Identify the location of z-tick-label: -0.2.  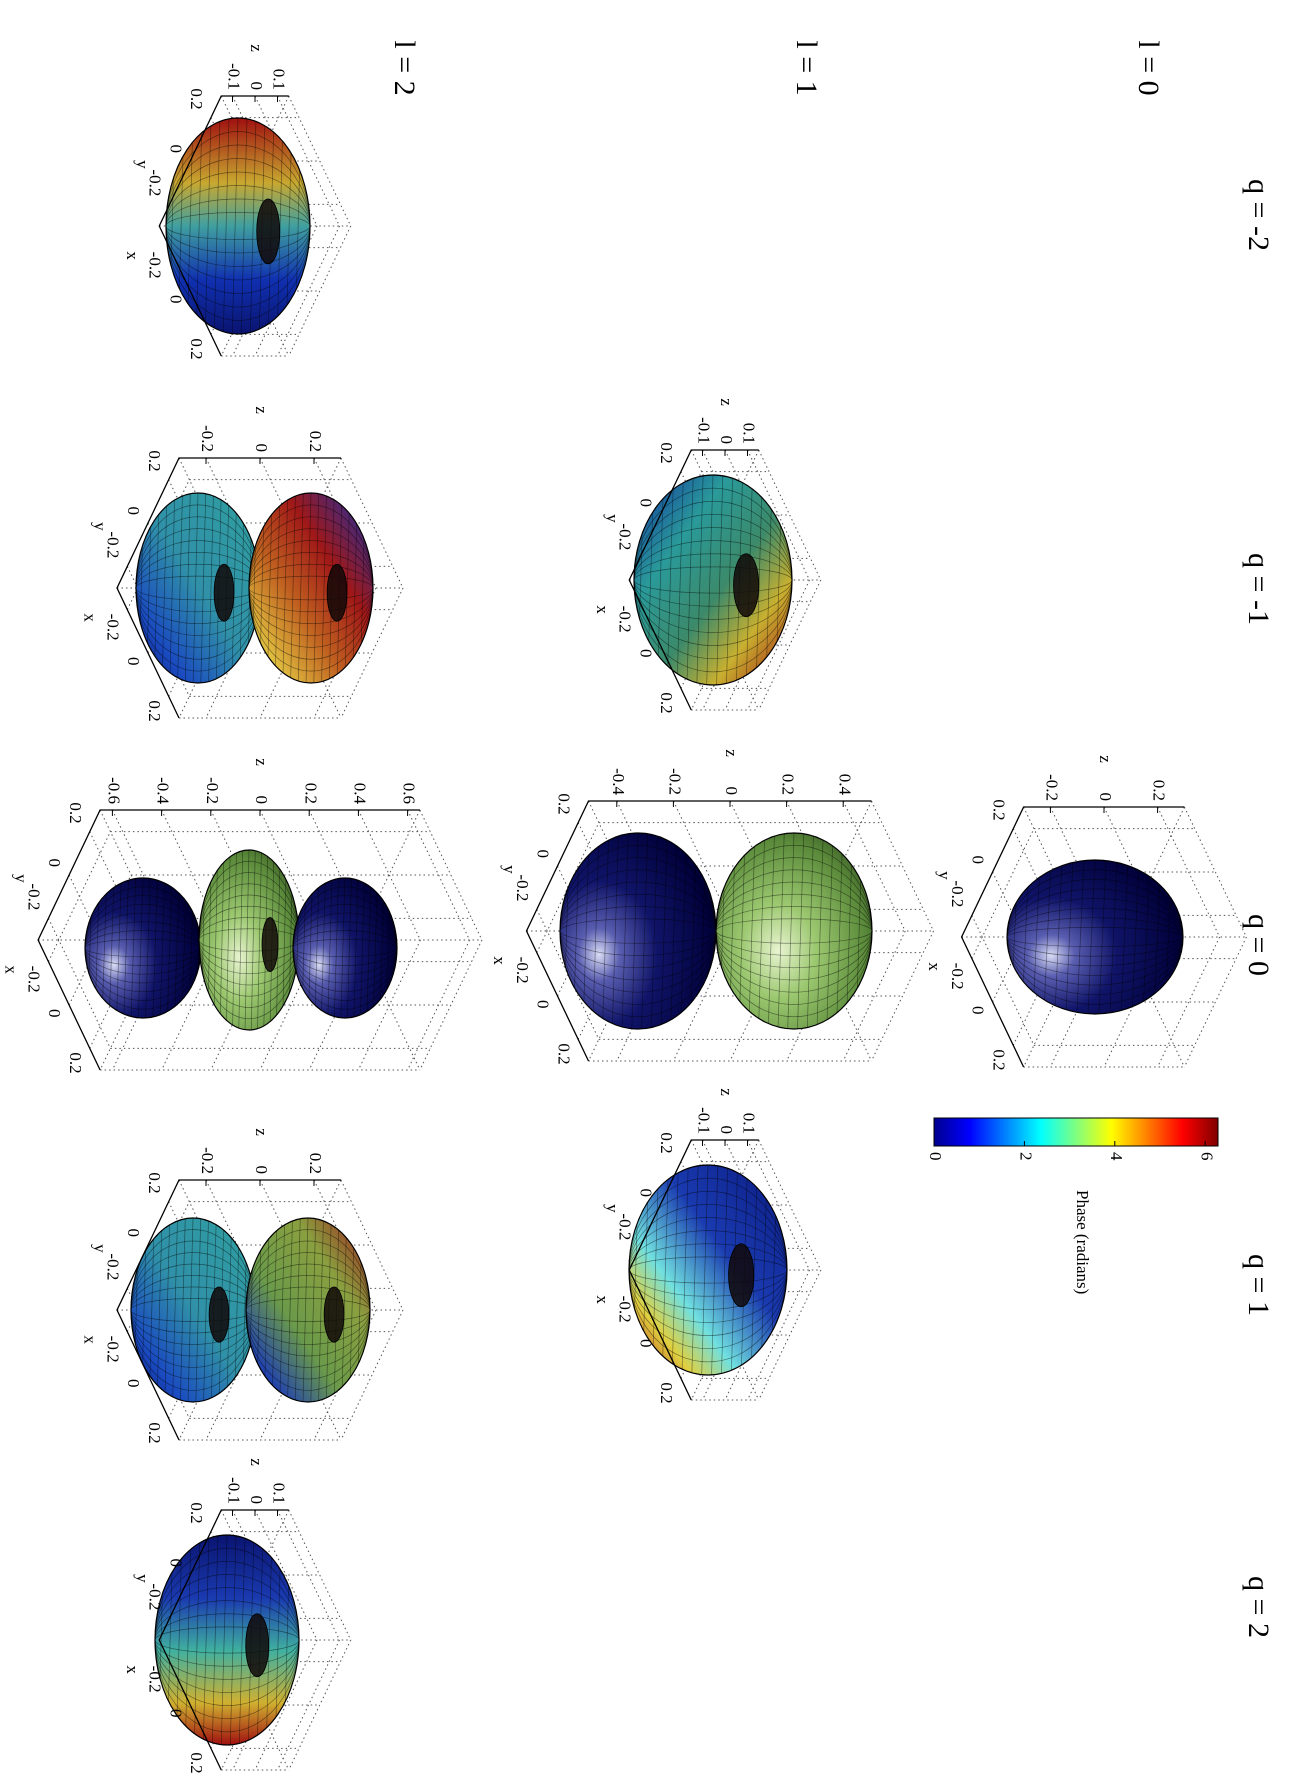
(207, 1160).